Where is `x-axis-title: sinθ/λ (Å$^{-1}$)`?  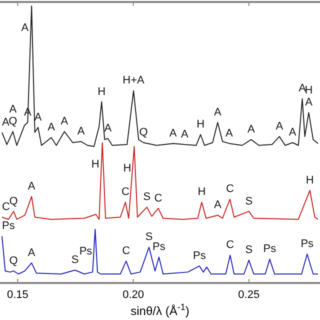 x-axis-title: sinθ/λ (Å$^{-1}$) is located at coordinates (160, 310).